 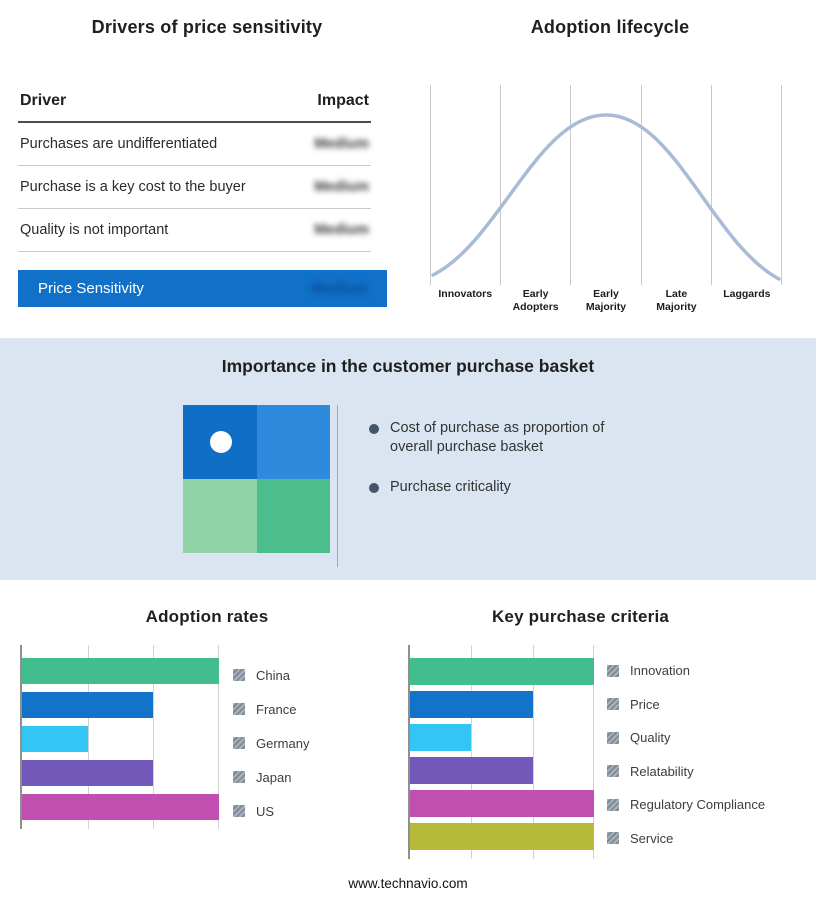 I want to click on driver-label: Purchase is a key cost to the buyer, so click(x=133, y=187).